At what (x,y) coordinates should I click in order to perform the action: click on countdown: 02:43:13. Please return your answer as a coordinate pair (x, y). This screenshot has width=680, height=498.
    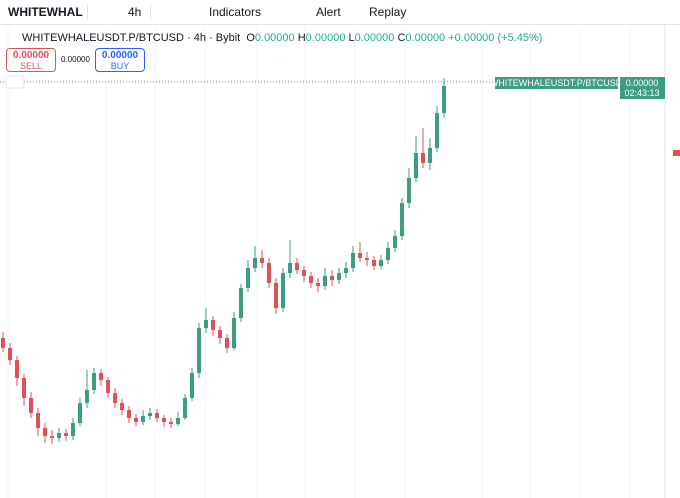
    Looking at the image, I should click on (641, 93).